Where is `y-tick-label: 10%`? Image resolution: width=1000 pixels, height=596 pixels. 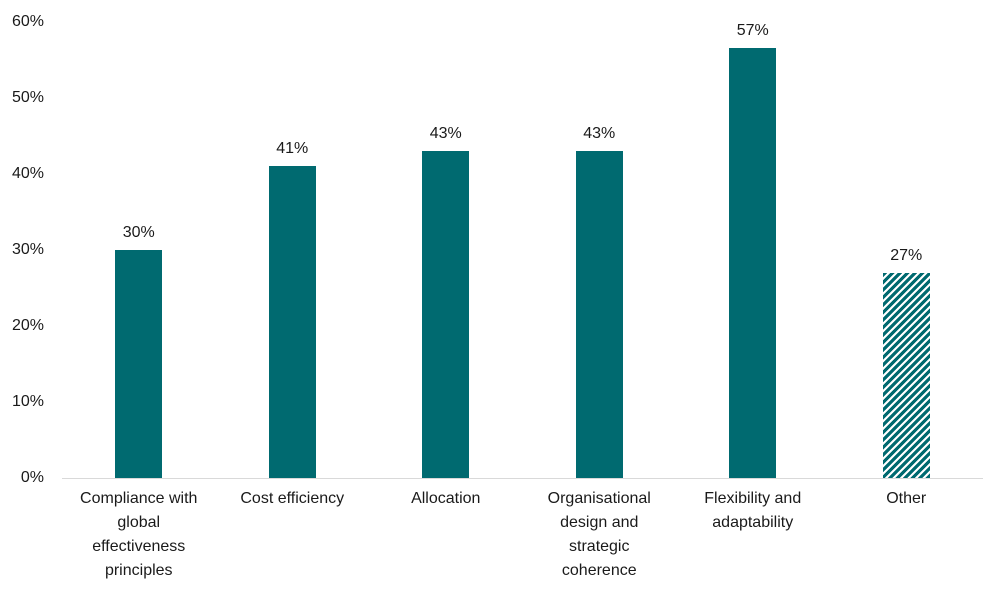
y-tick-label: 10% is located at coordinates (27, 401).